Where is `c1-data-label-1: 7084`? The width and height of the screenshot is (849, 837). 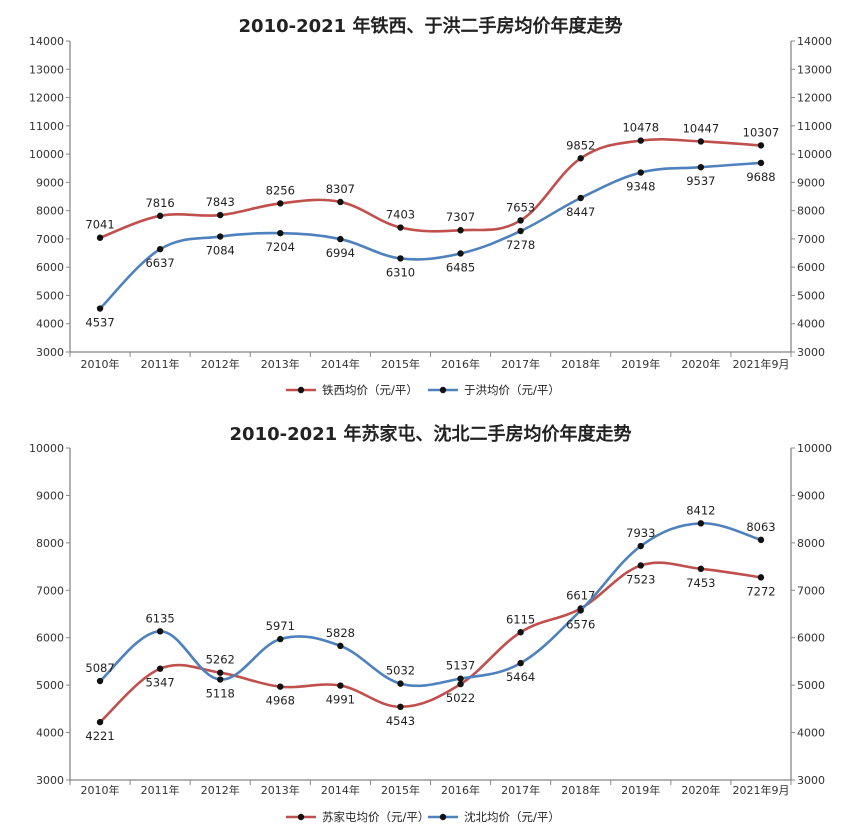
c1-data-label-1: 7084 is located at coordinates (220, 251).